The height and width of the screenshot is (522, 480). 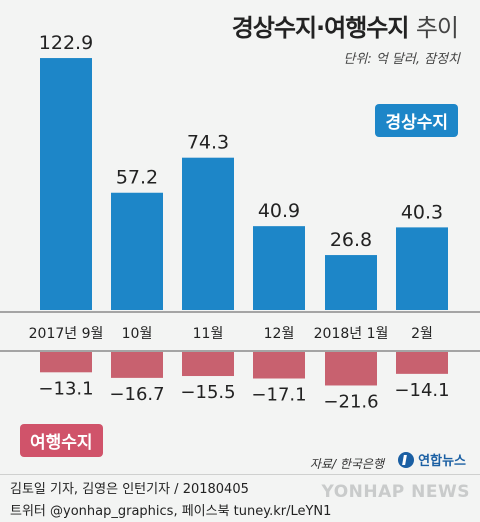 I want to click on legend-travel-account: 여행수지, so click(x=61, y=440).